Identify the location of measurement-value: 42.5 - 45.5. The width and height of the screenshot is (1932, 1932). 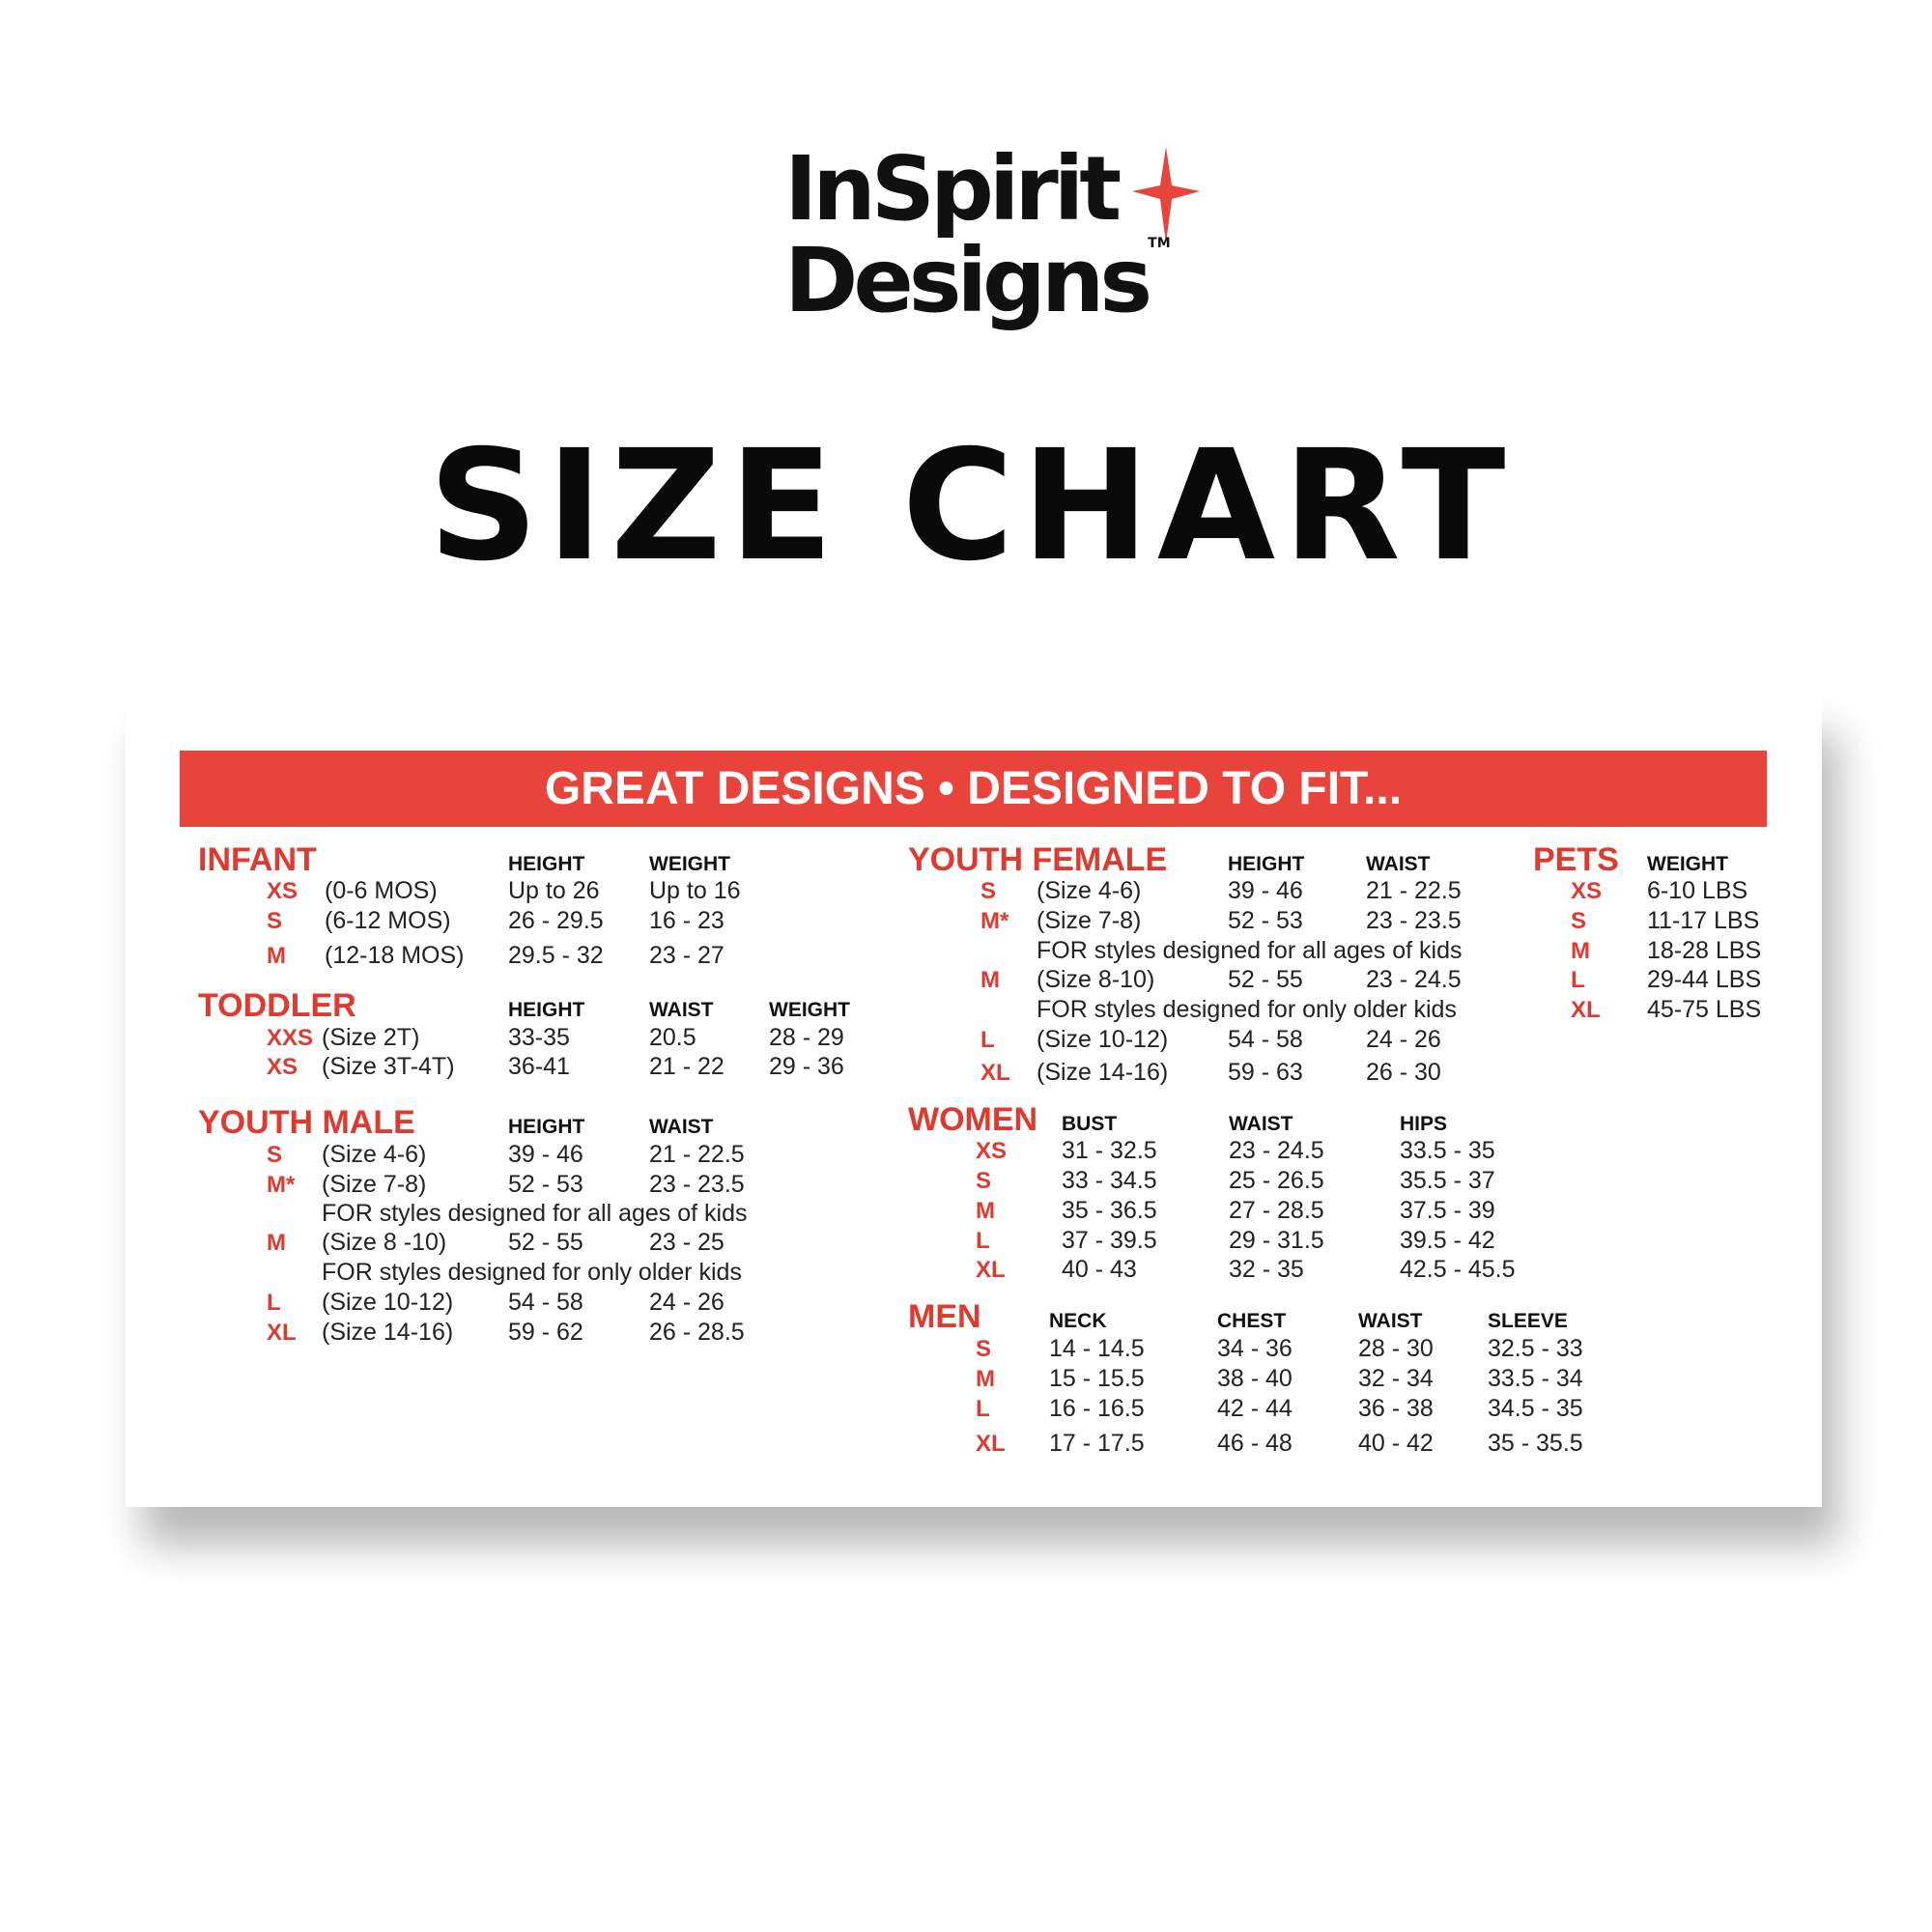
(1458, 1270).